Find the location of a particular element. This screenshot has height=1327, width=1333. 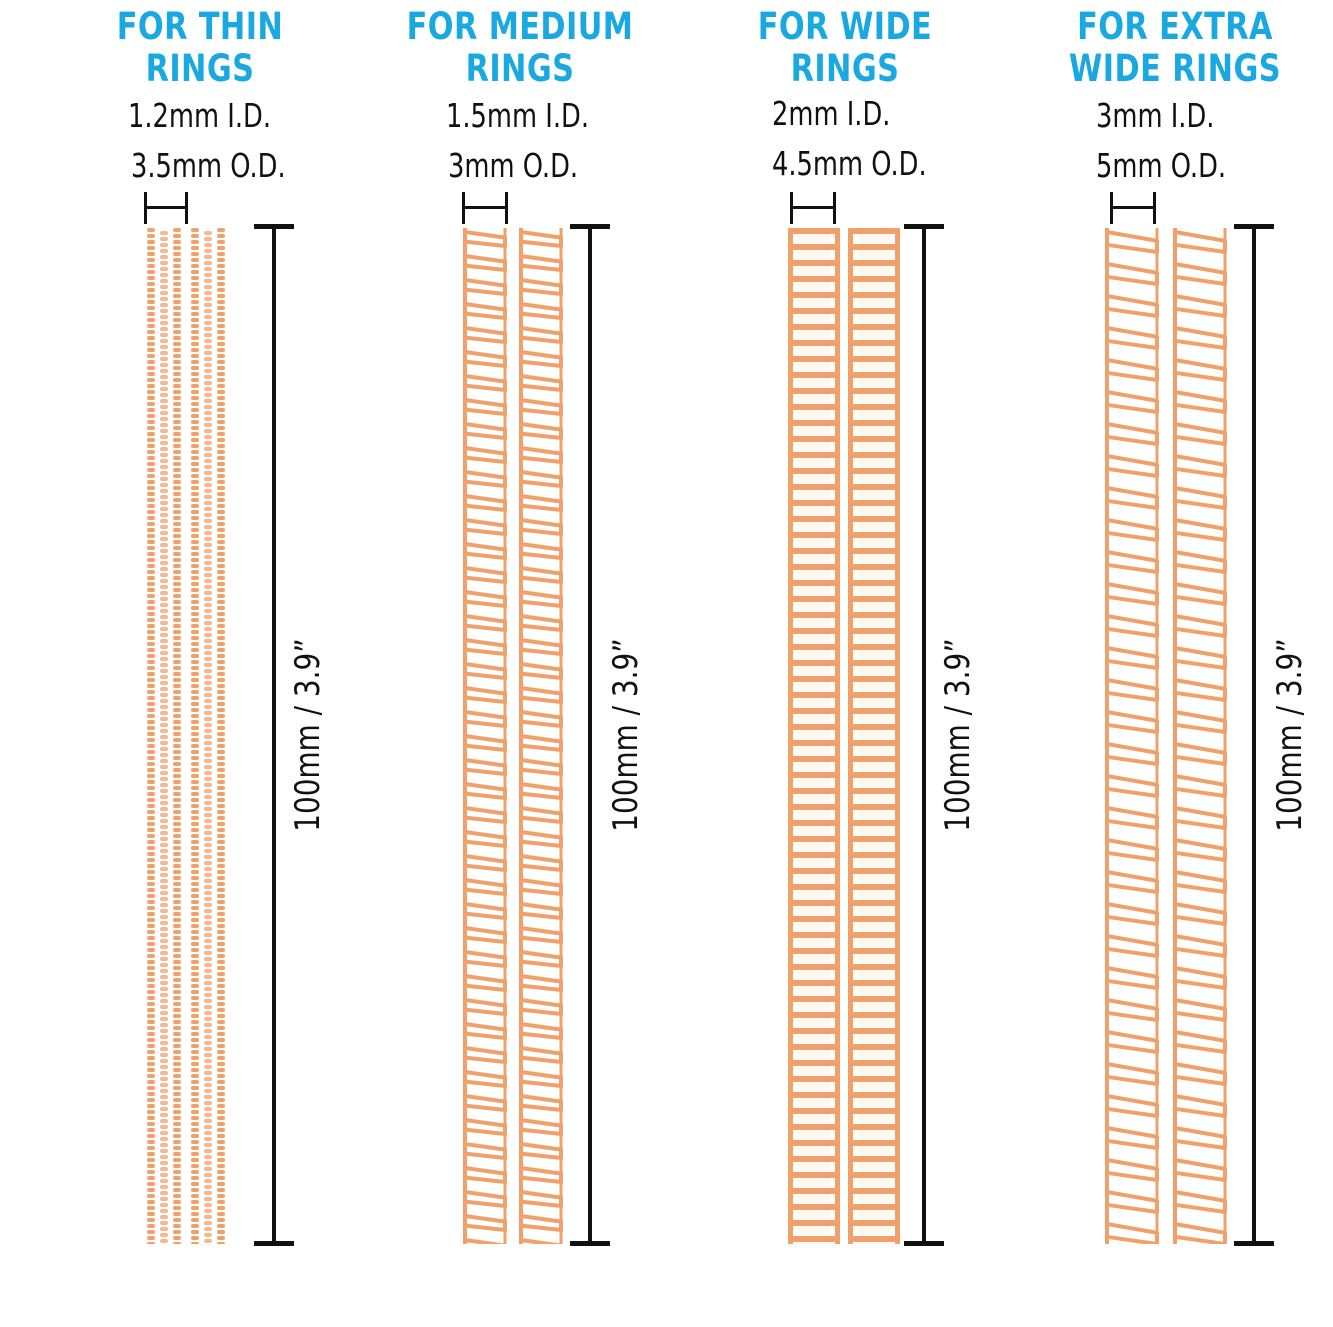

outer-diameter-label: 5mm O.D. is located at coordinates (1161, 165).